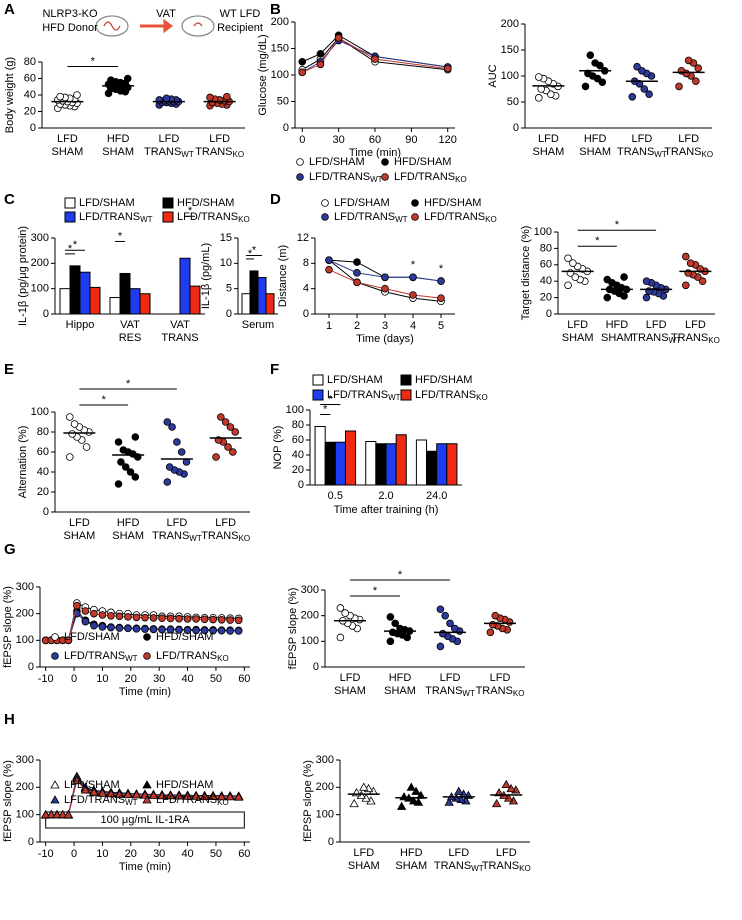 This screenshot has width=742, height=920. Describe the element at coordinates (448, 140) in the screenshot. I see `x-tick-label: 120` at that location.